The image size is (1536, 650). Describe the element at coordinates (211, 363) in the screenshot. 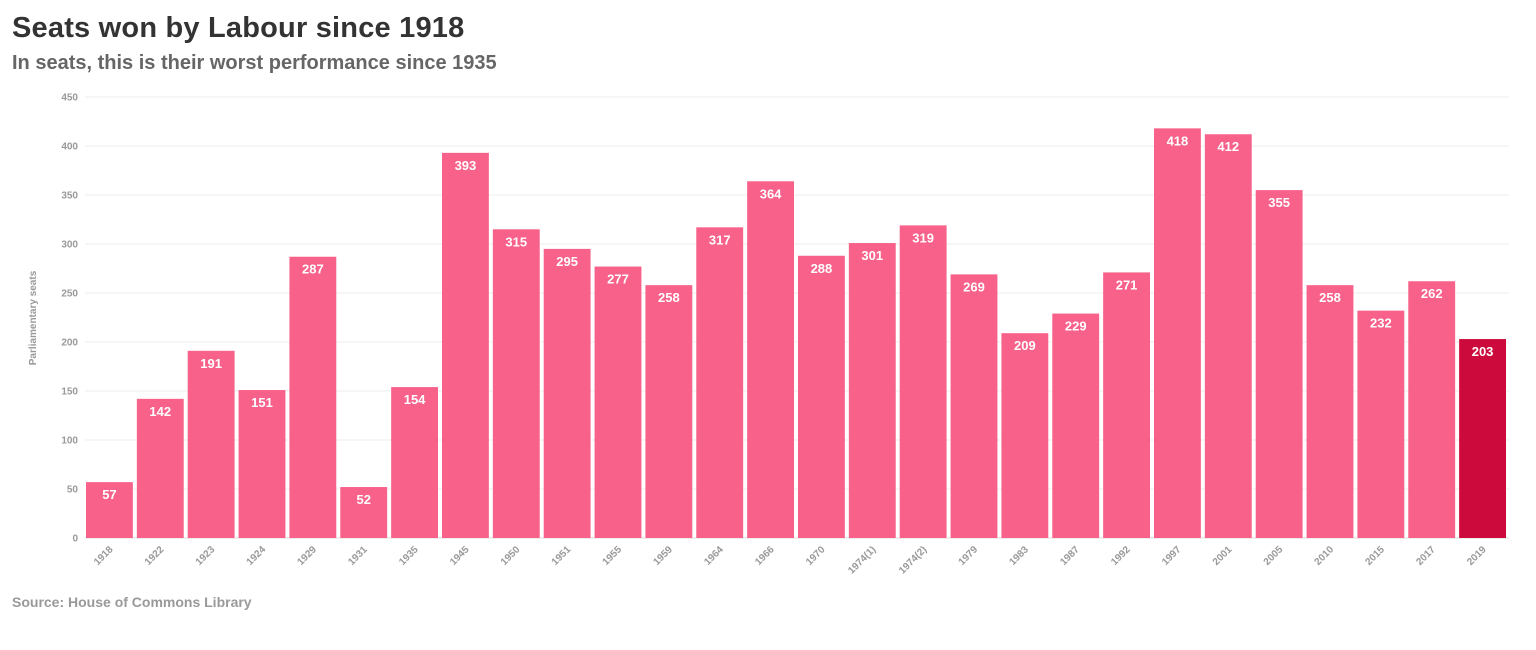

I see `value-label: 191` at that location.